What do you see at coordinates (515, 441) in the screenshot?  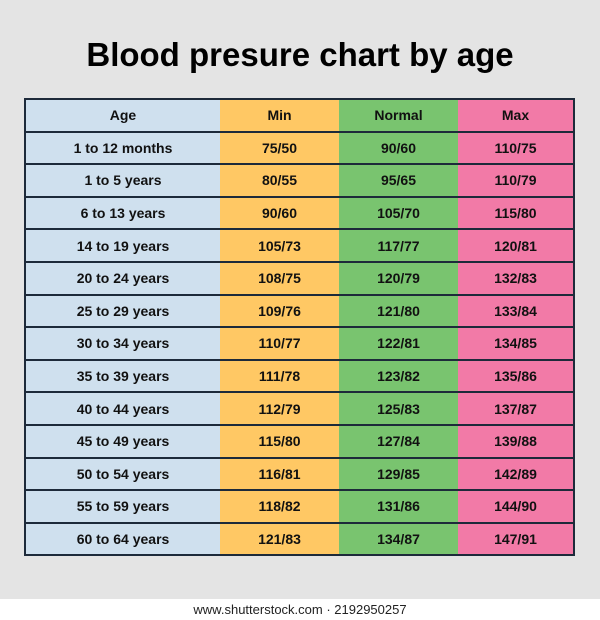 I see `max-cell: 139/88` at bounding box center [515, 441].